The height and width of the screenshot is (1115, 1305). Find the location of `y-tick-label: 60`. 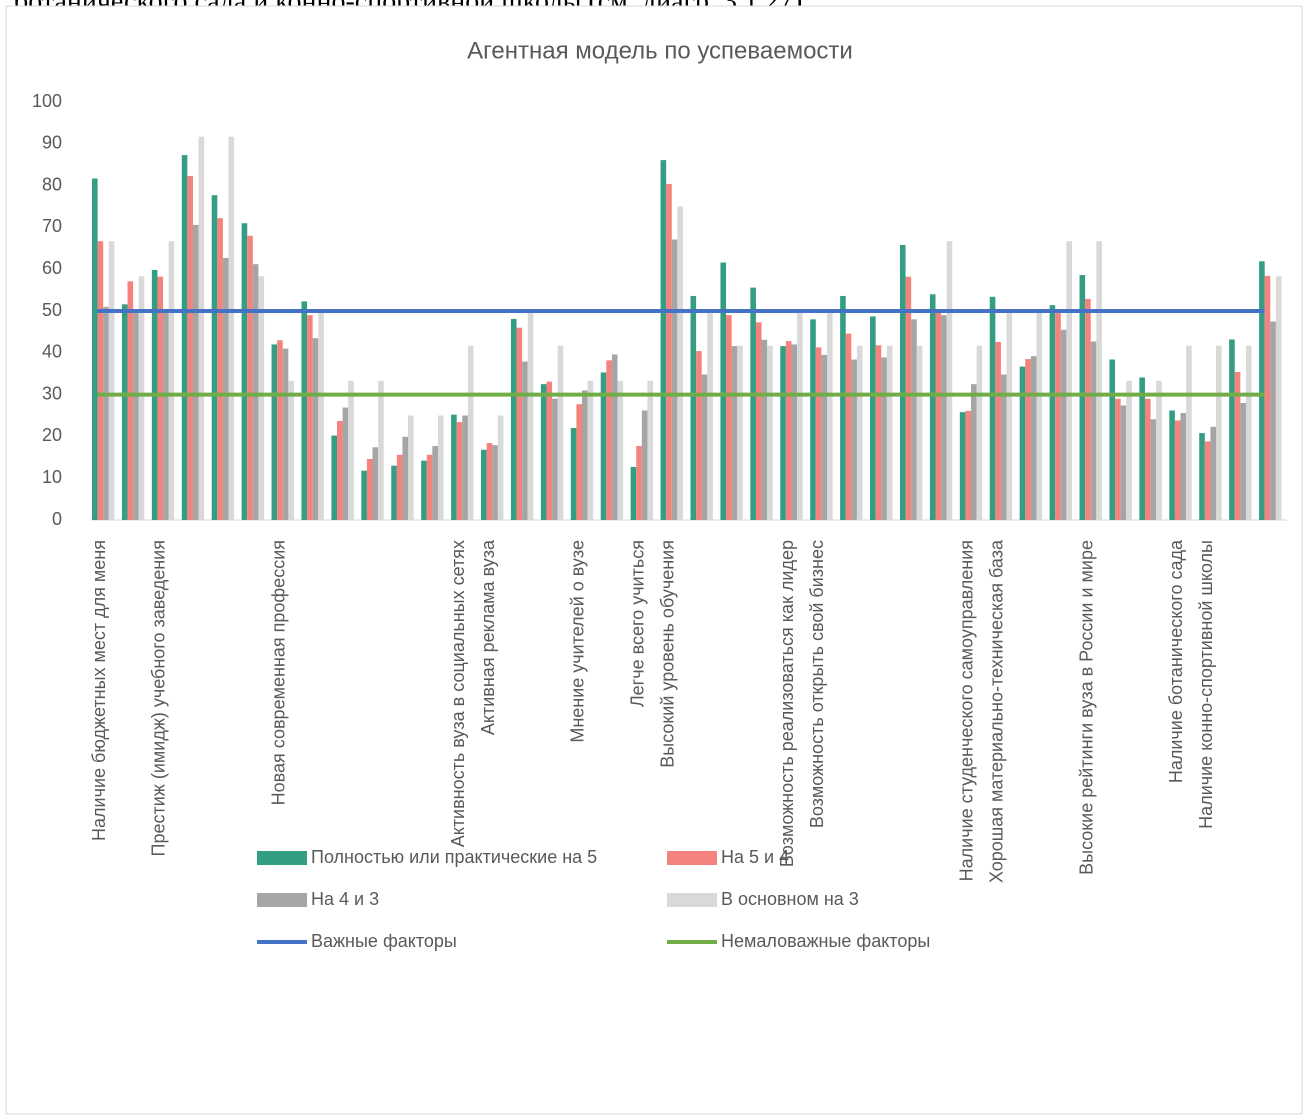

y-tick-label: 60 is located at coordinates (52, 268).